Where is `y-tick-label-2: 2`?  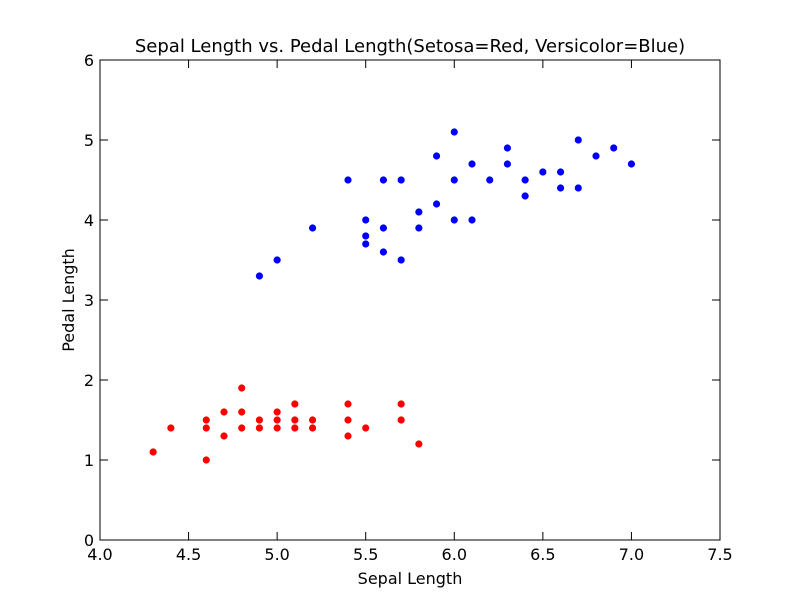
y-tick-label-2: 2 is located at coordinates (89, 380).